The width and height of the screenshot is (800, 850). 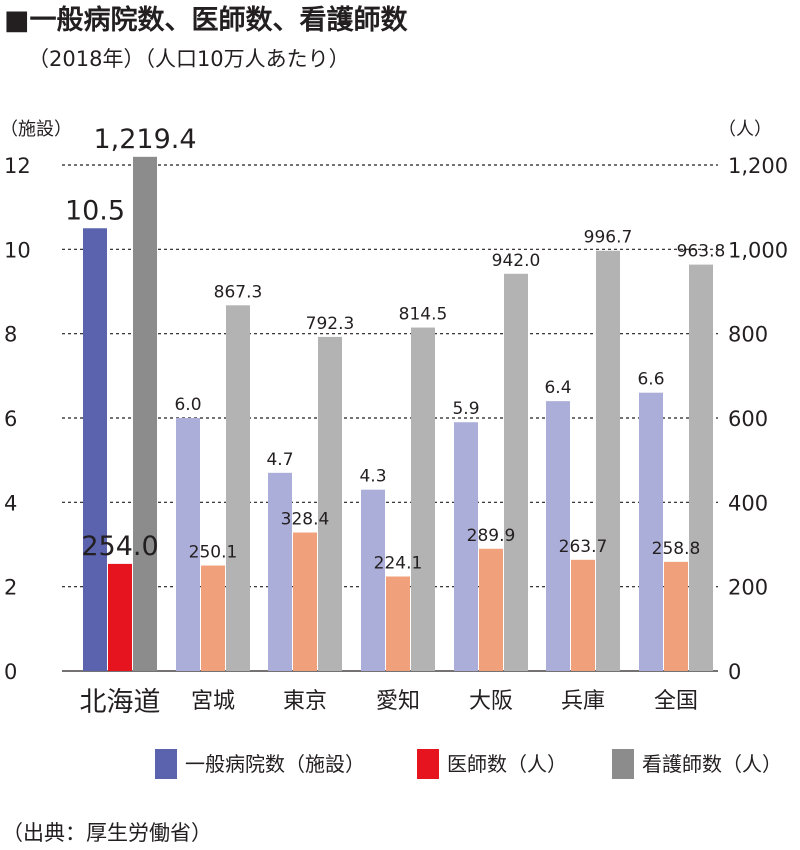 What do you see at coordinates (491, 701) in the screenshot?
I see `category-label: 大阪` at bounding box center [491, 701].